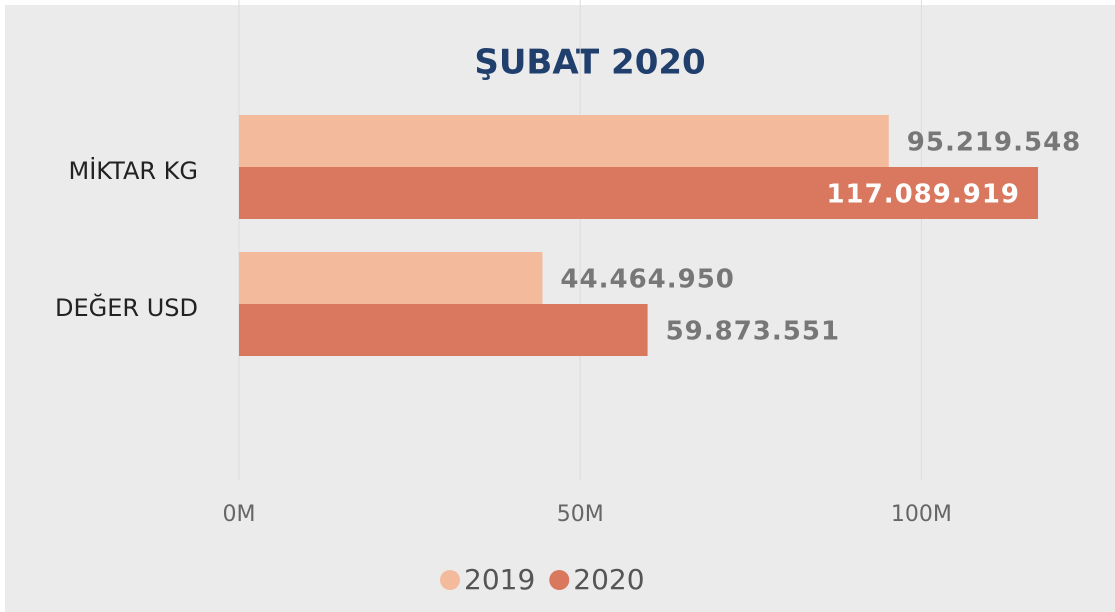  I want to click on data-label: 59.873.551, so click(753, 332).